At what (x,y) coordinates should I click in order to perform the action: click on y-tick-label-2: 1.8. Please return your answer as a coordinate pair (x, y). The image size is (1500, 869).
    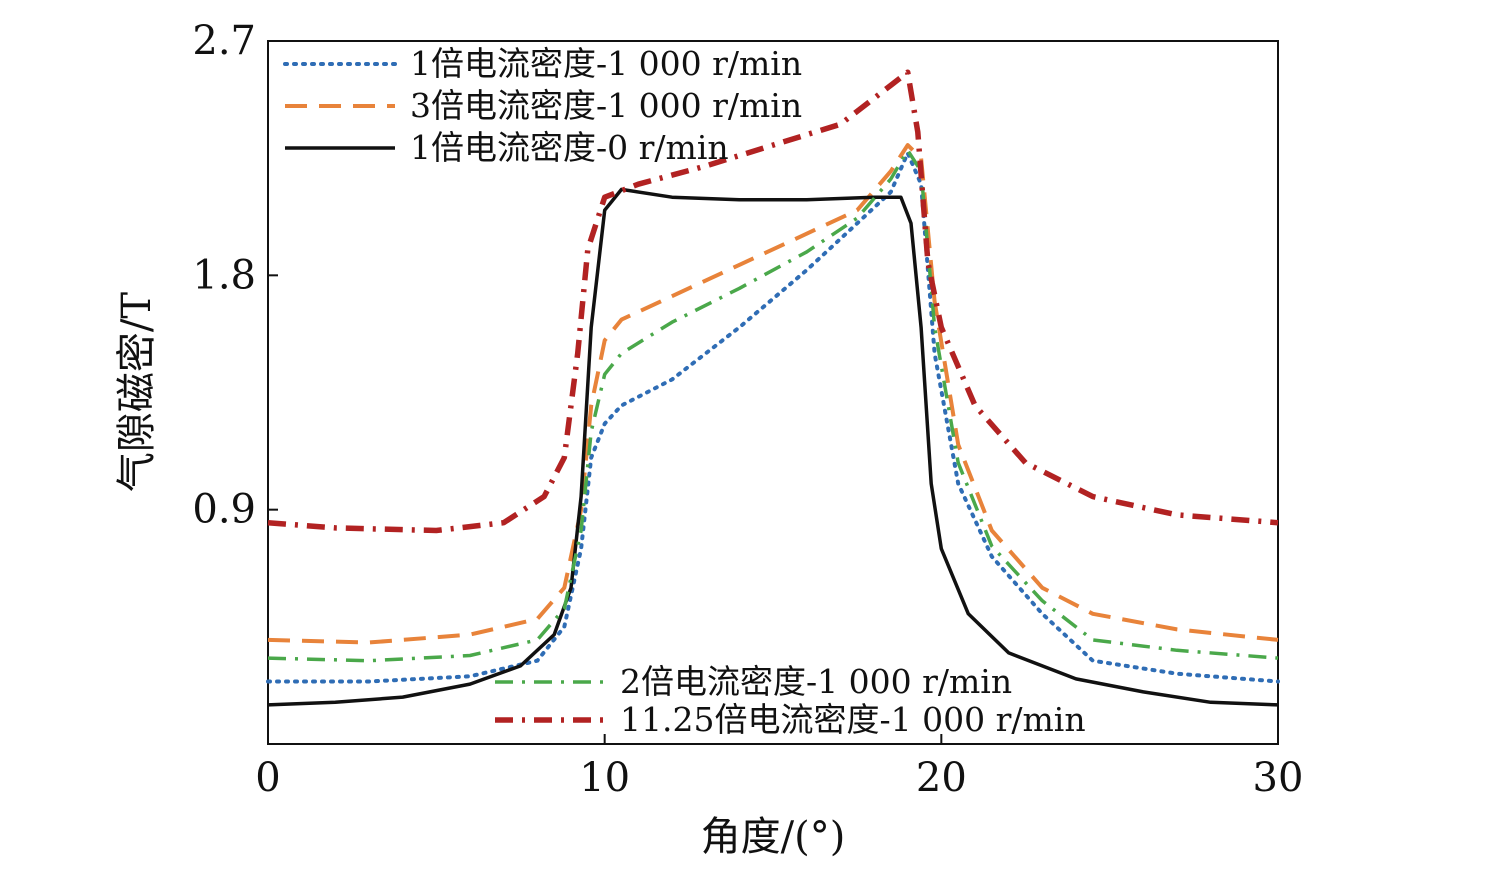
    Looking at the image, I should click on (224, 275).